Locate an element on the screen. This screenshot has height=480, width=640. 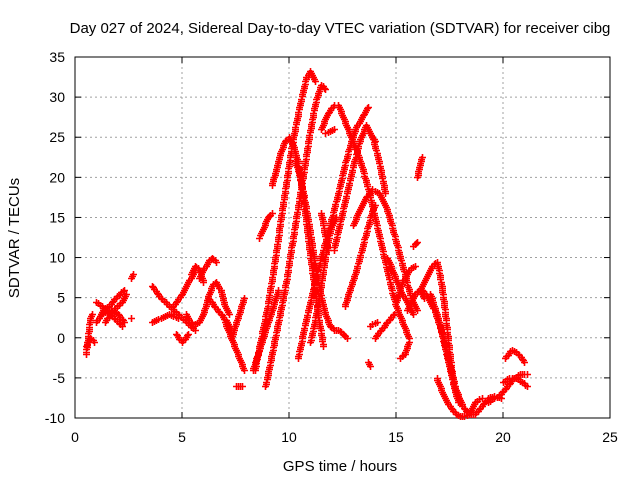
x-tick-label: 5 is located at coordinates (182, 437).